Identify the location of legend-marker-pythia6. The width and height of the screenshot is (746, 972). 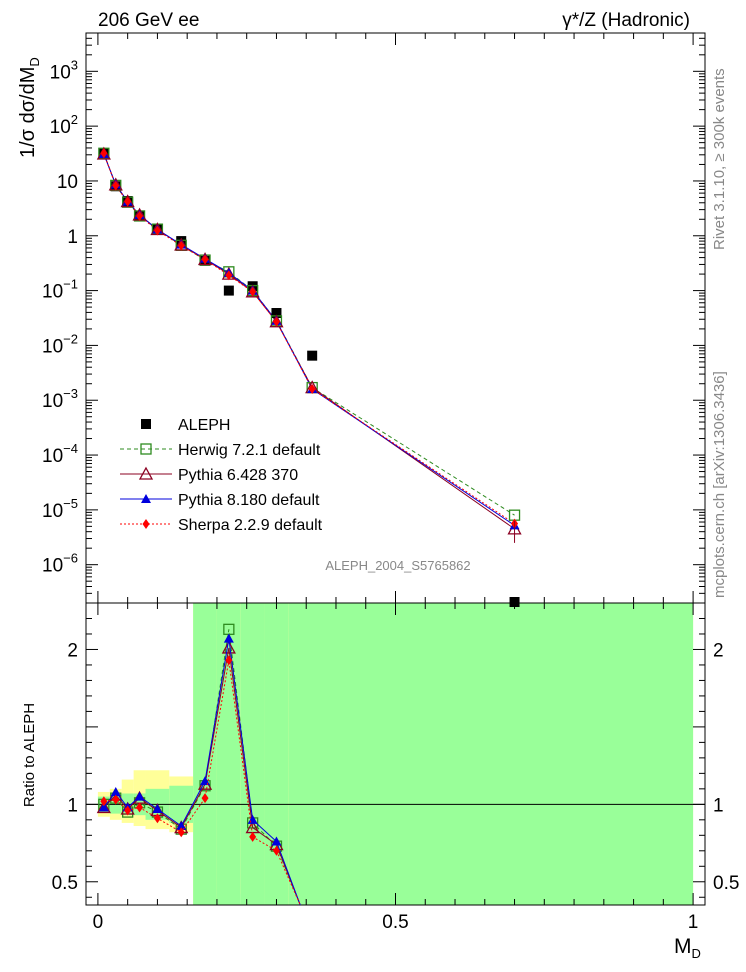
(146, 473).